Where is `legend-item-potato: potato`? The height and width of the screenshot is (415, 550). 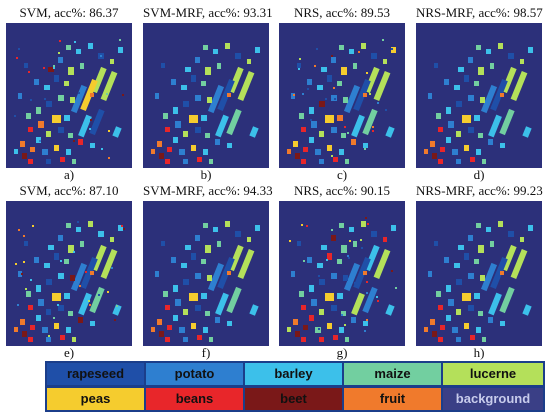 legend-item-potato: potato is located at coordinates (194, 374).